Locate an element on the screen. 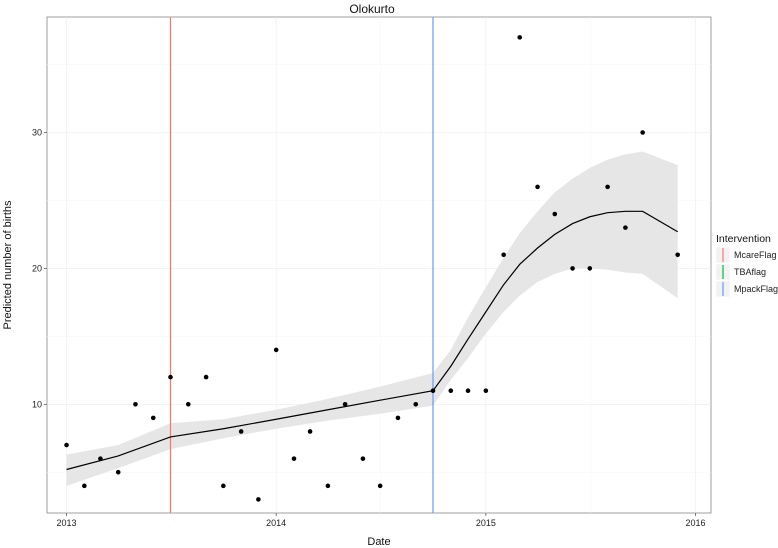  x-tick-label: 2014 is located at coordinates (276, 523).